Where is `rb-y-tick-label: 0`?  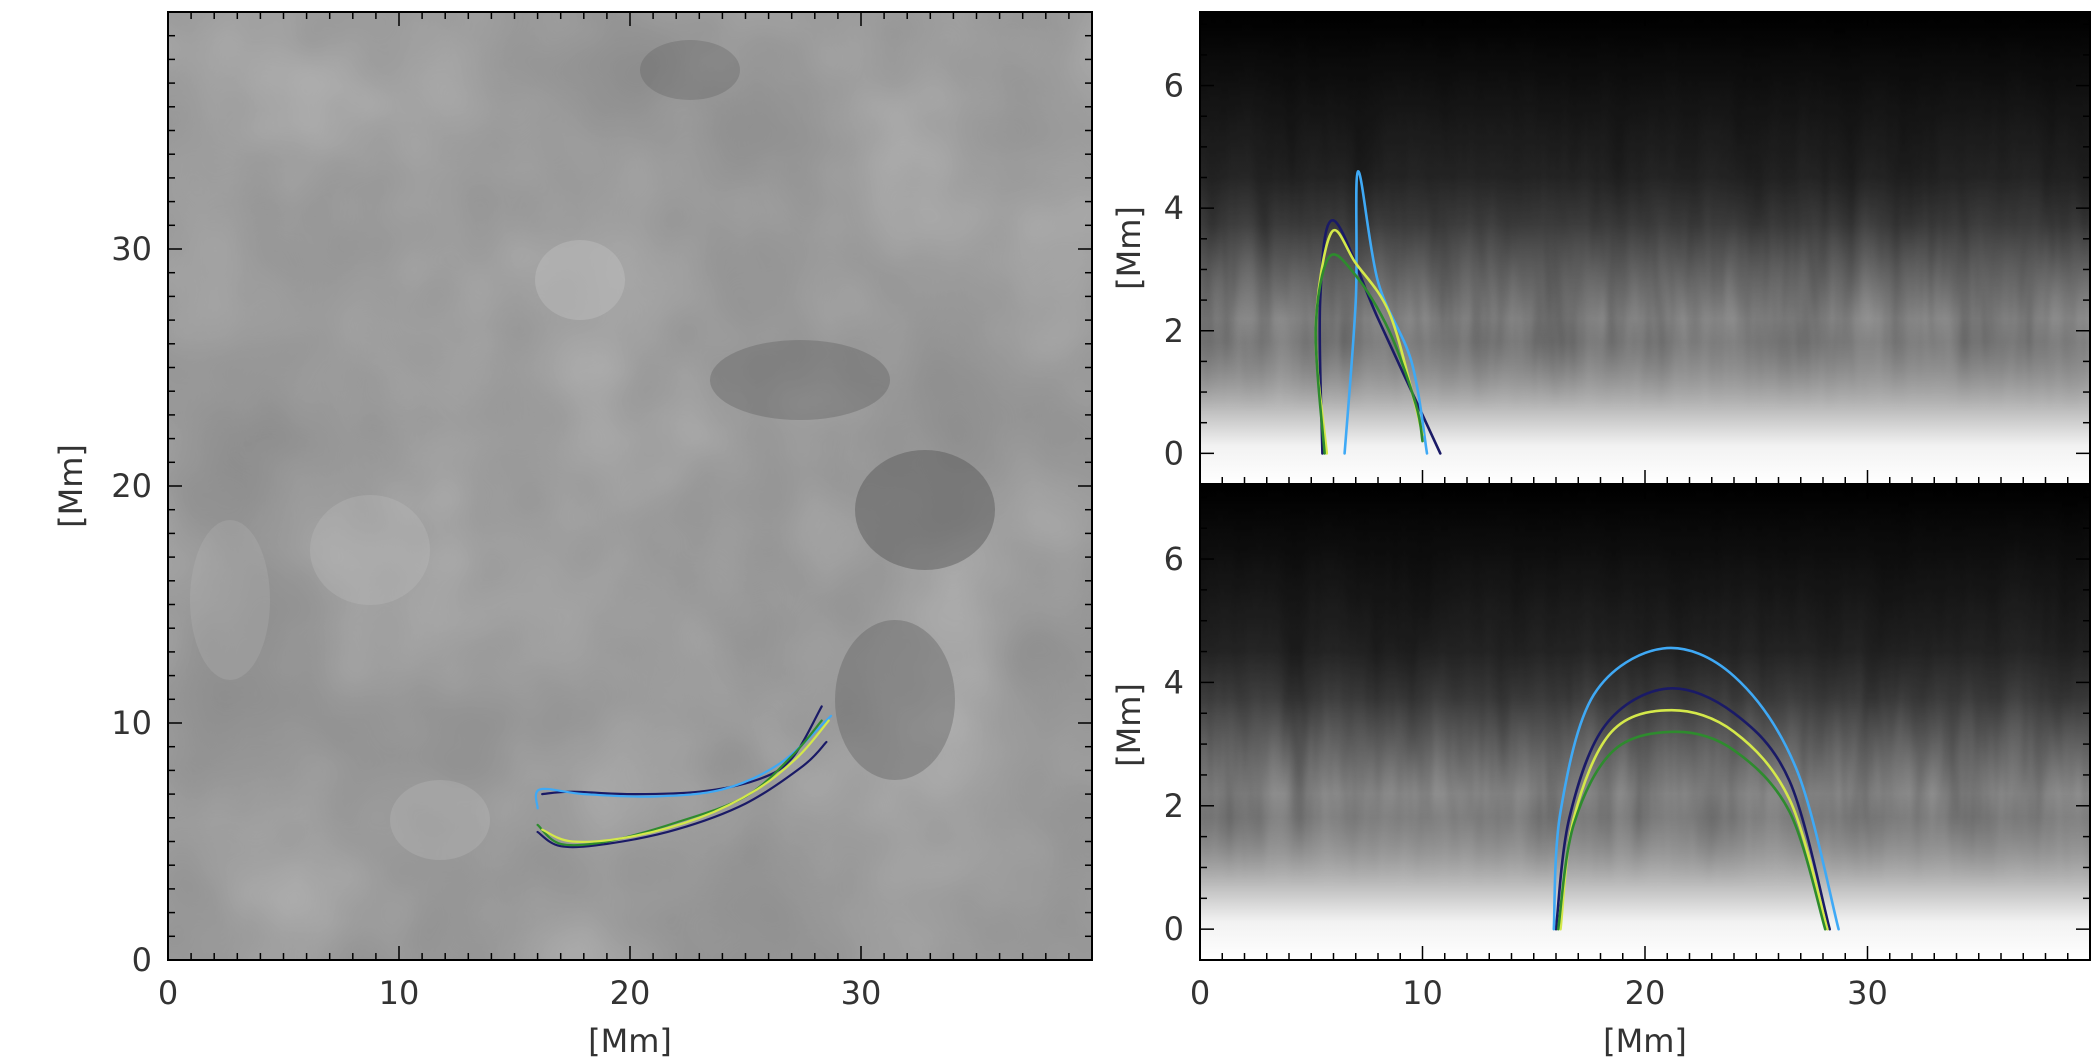
rb-y-tick-label: 0 is located at coordinates (1174, 929).